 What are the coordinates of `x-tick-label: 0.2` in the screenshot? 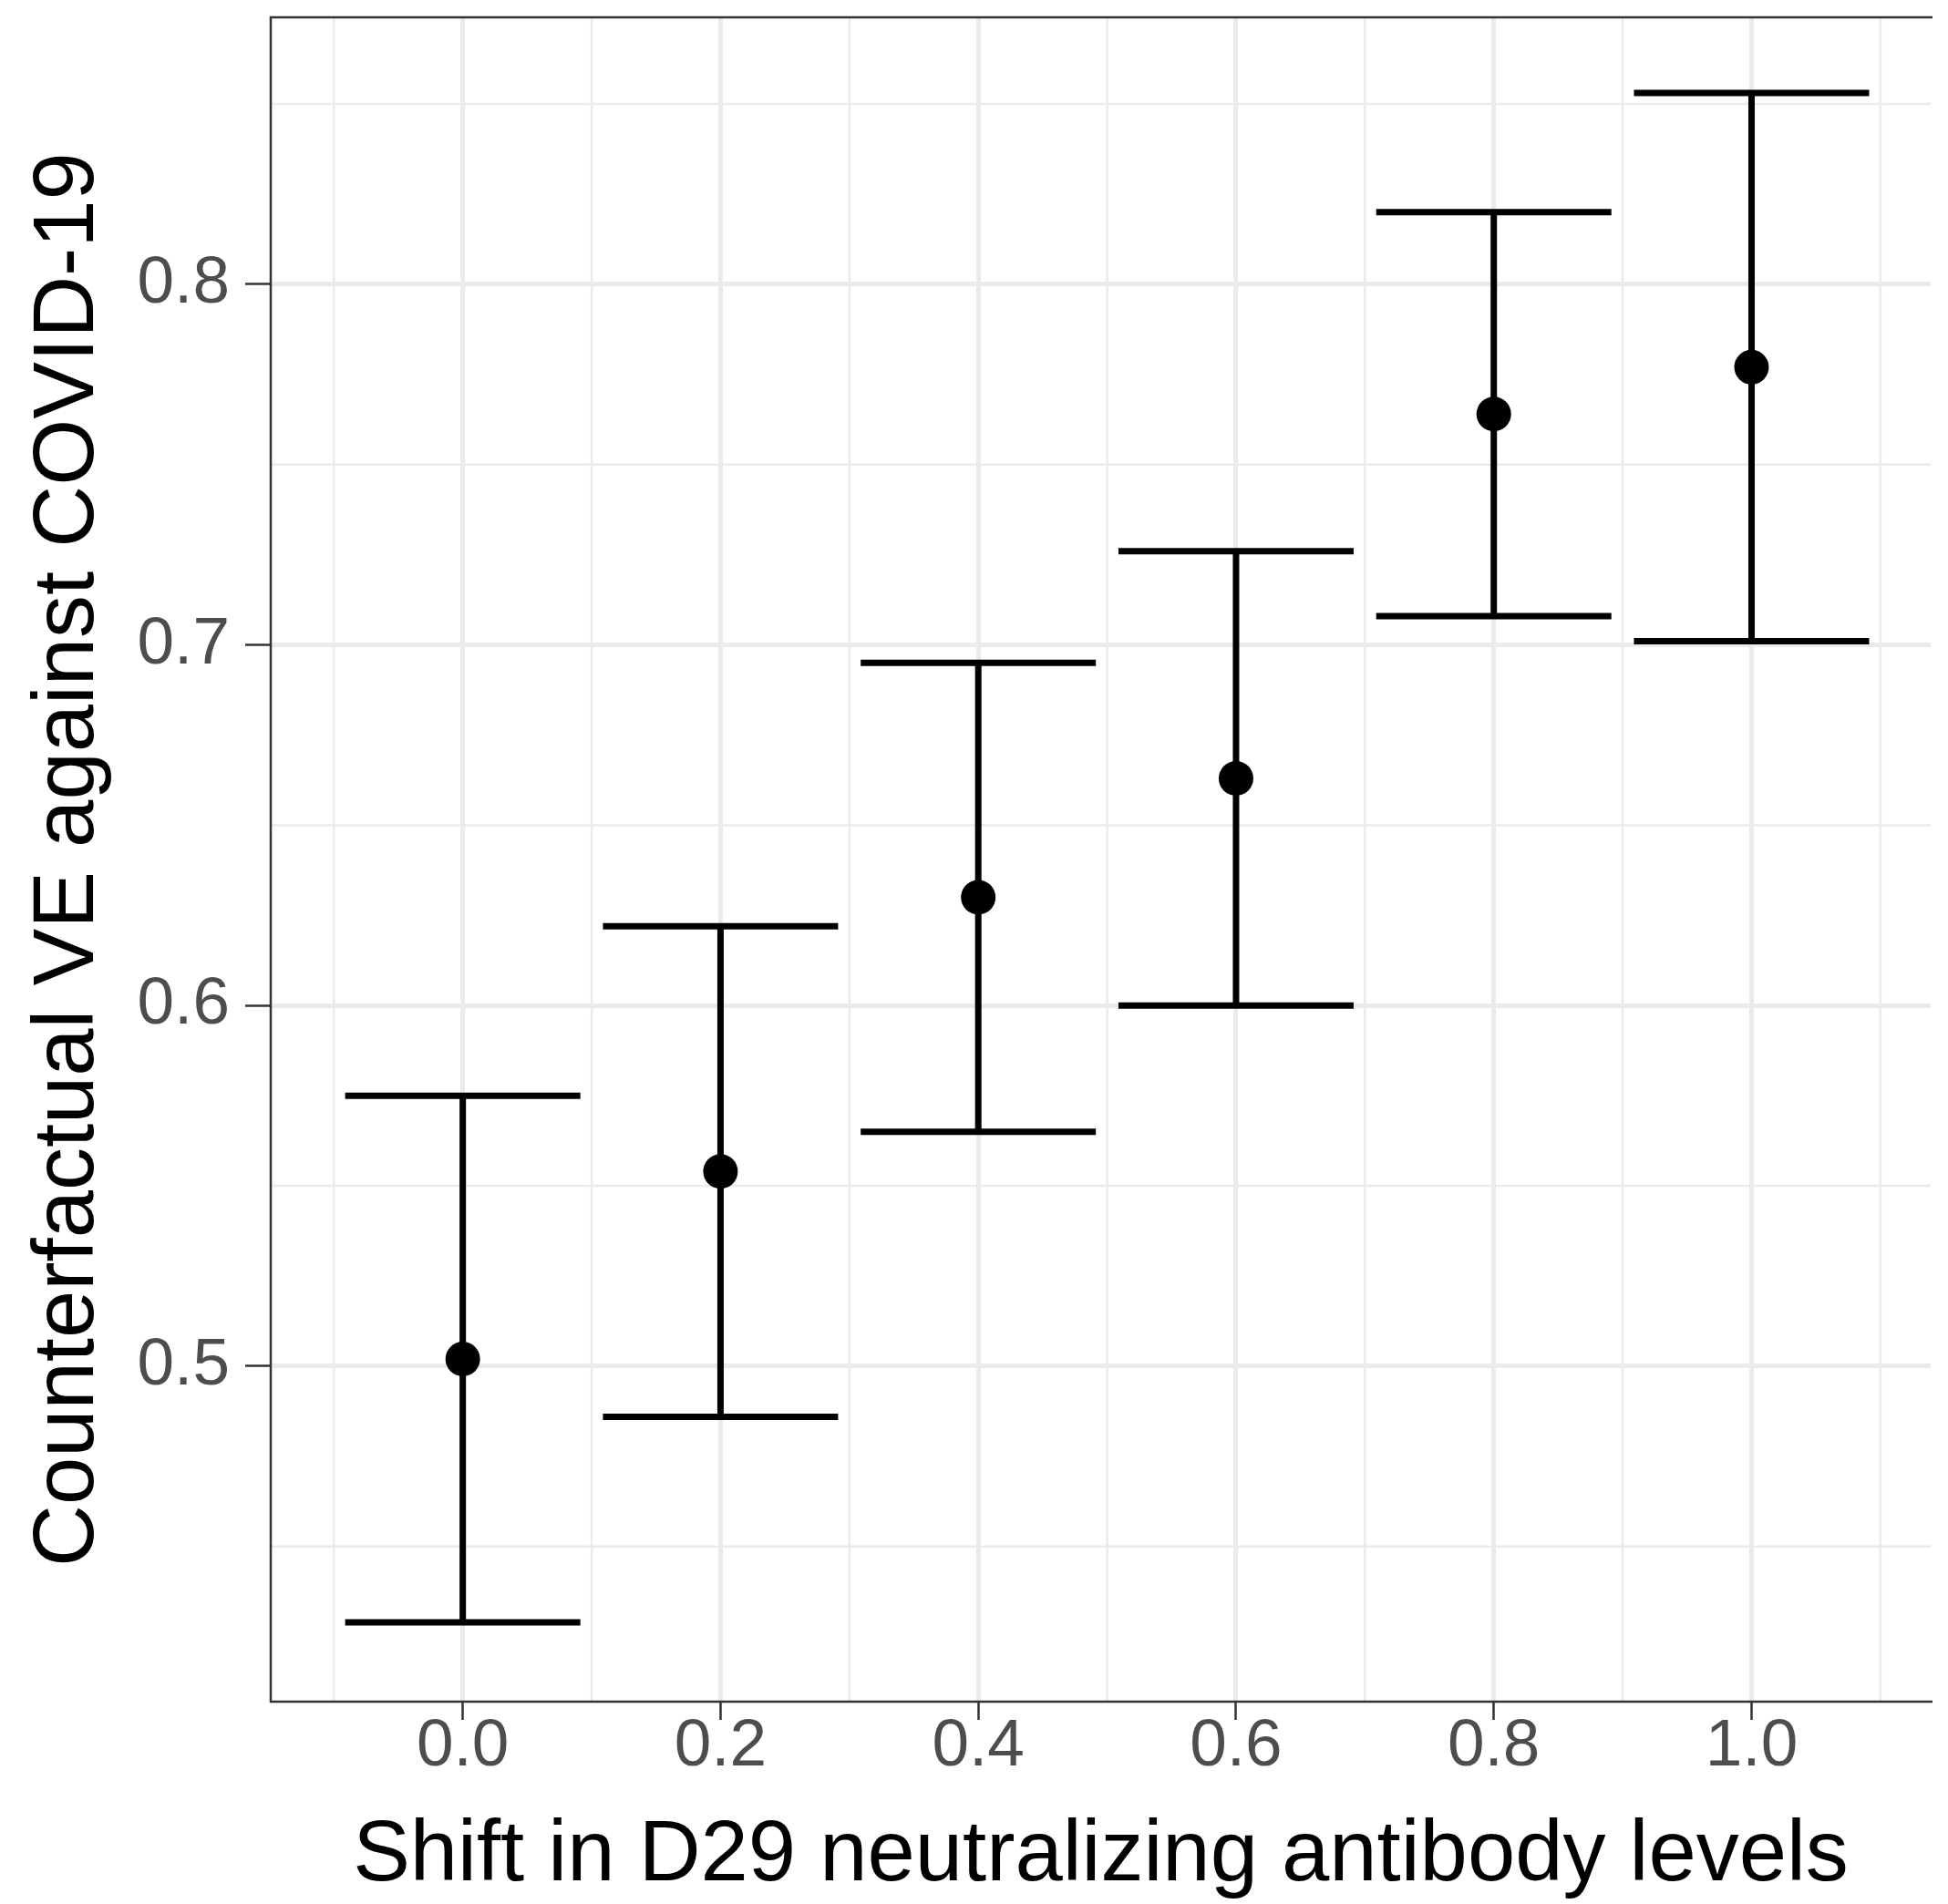 It's located at (721, 1742).